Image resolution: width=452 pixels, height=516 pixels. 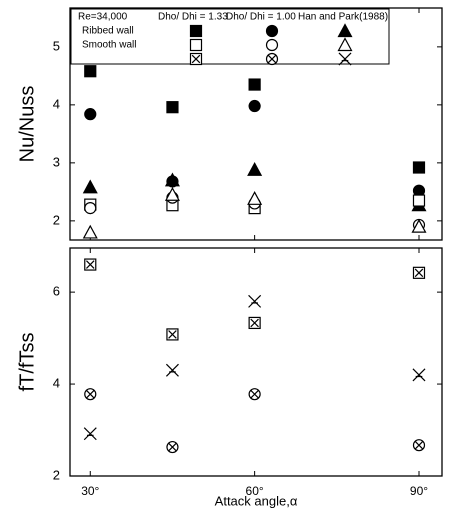 I want to click on y-axis-title: fT/fTss, so click(x=27, y=362).